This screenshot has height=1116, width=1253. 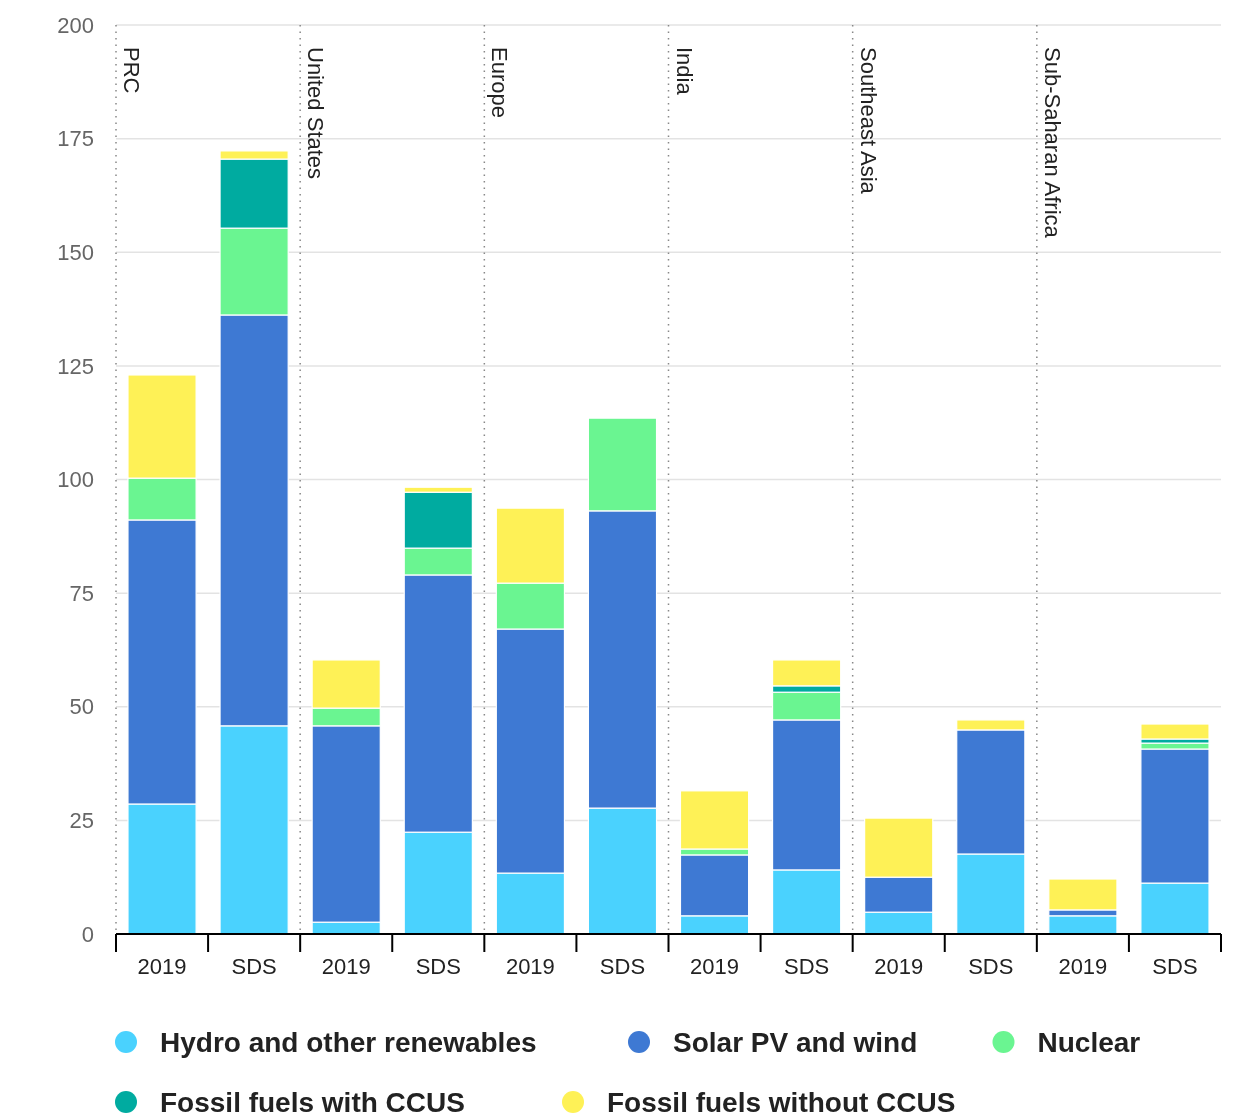 I want to click on y-tick-label: 50, so click(x=81, y=707).